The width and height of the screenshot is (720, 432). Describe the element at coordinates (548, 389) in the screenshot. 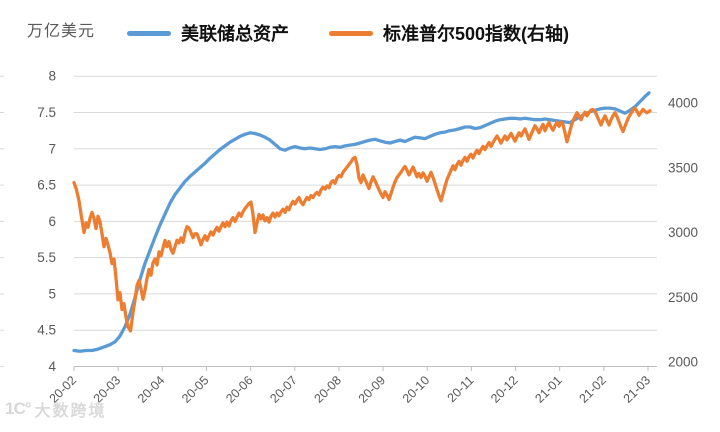

I see `x-axis-label: 21-01` at that location.